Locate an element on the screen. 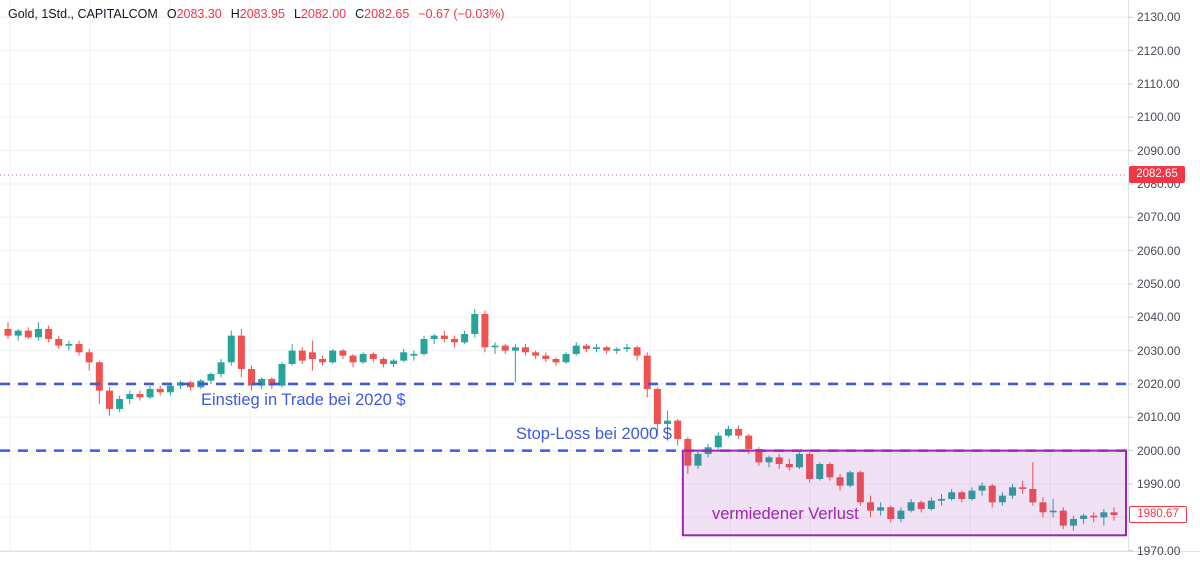 The height and width of the screenshot is (571, 1200). high-value: 2083.95 is located at coordinates (262, 14).